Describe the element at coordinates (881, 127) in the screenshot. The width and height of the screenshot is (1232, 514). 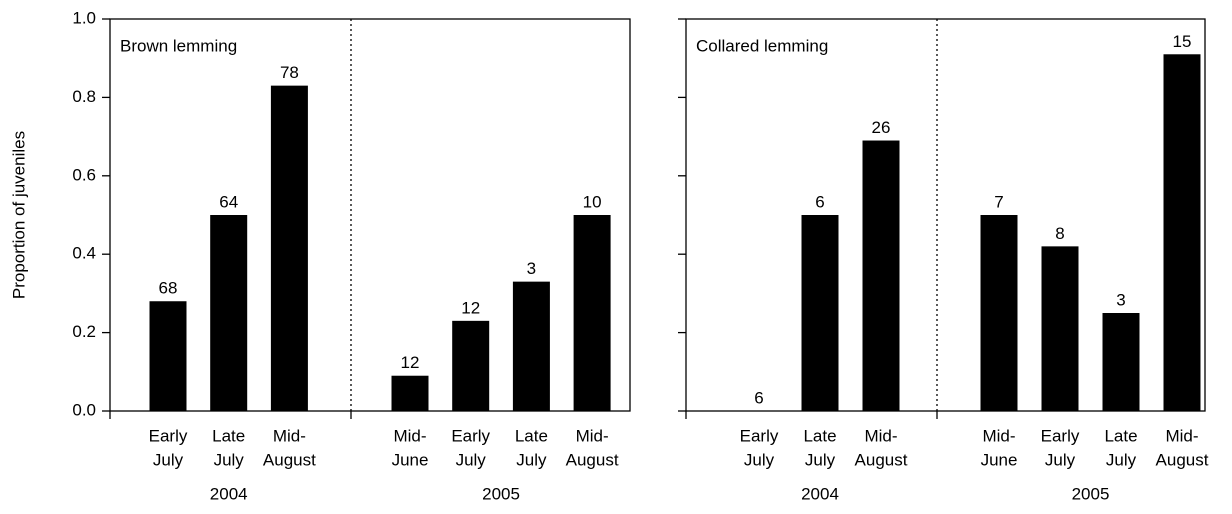
I see `sample-size-label: 26` at that location.